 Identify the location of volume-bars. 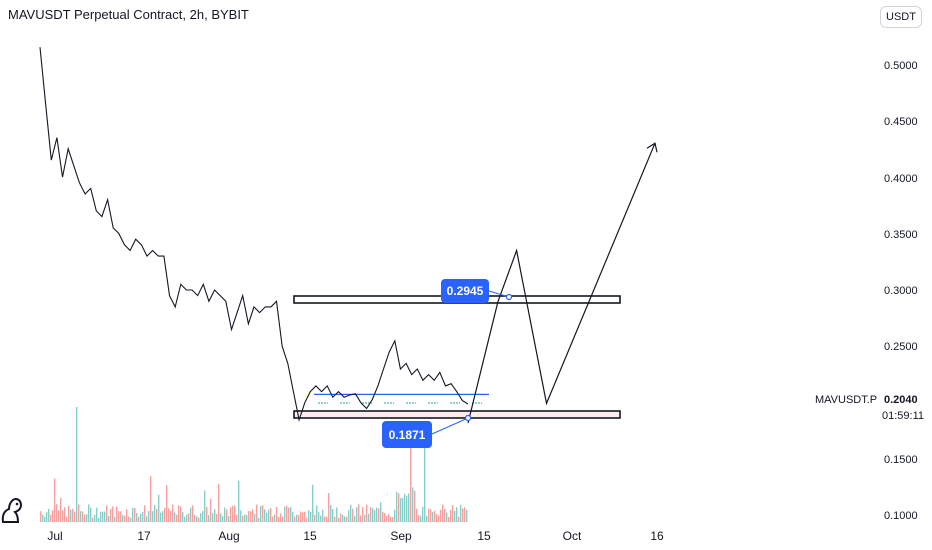
(254, 464).